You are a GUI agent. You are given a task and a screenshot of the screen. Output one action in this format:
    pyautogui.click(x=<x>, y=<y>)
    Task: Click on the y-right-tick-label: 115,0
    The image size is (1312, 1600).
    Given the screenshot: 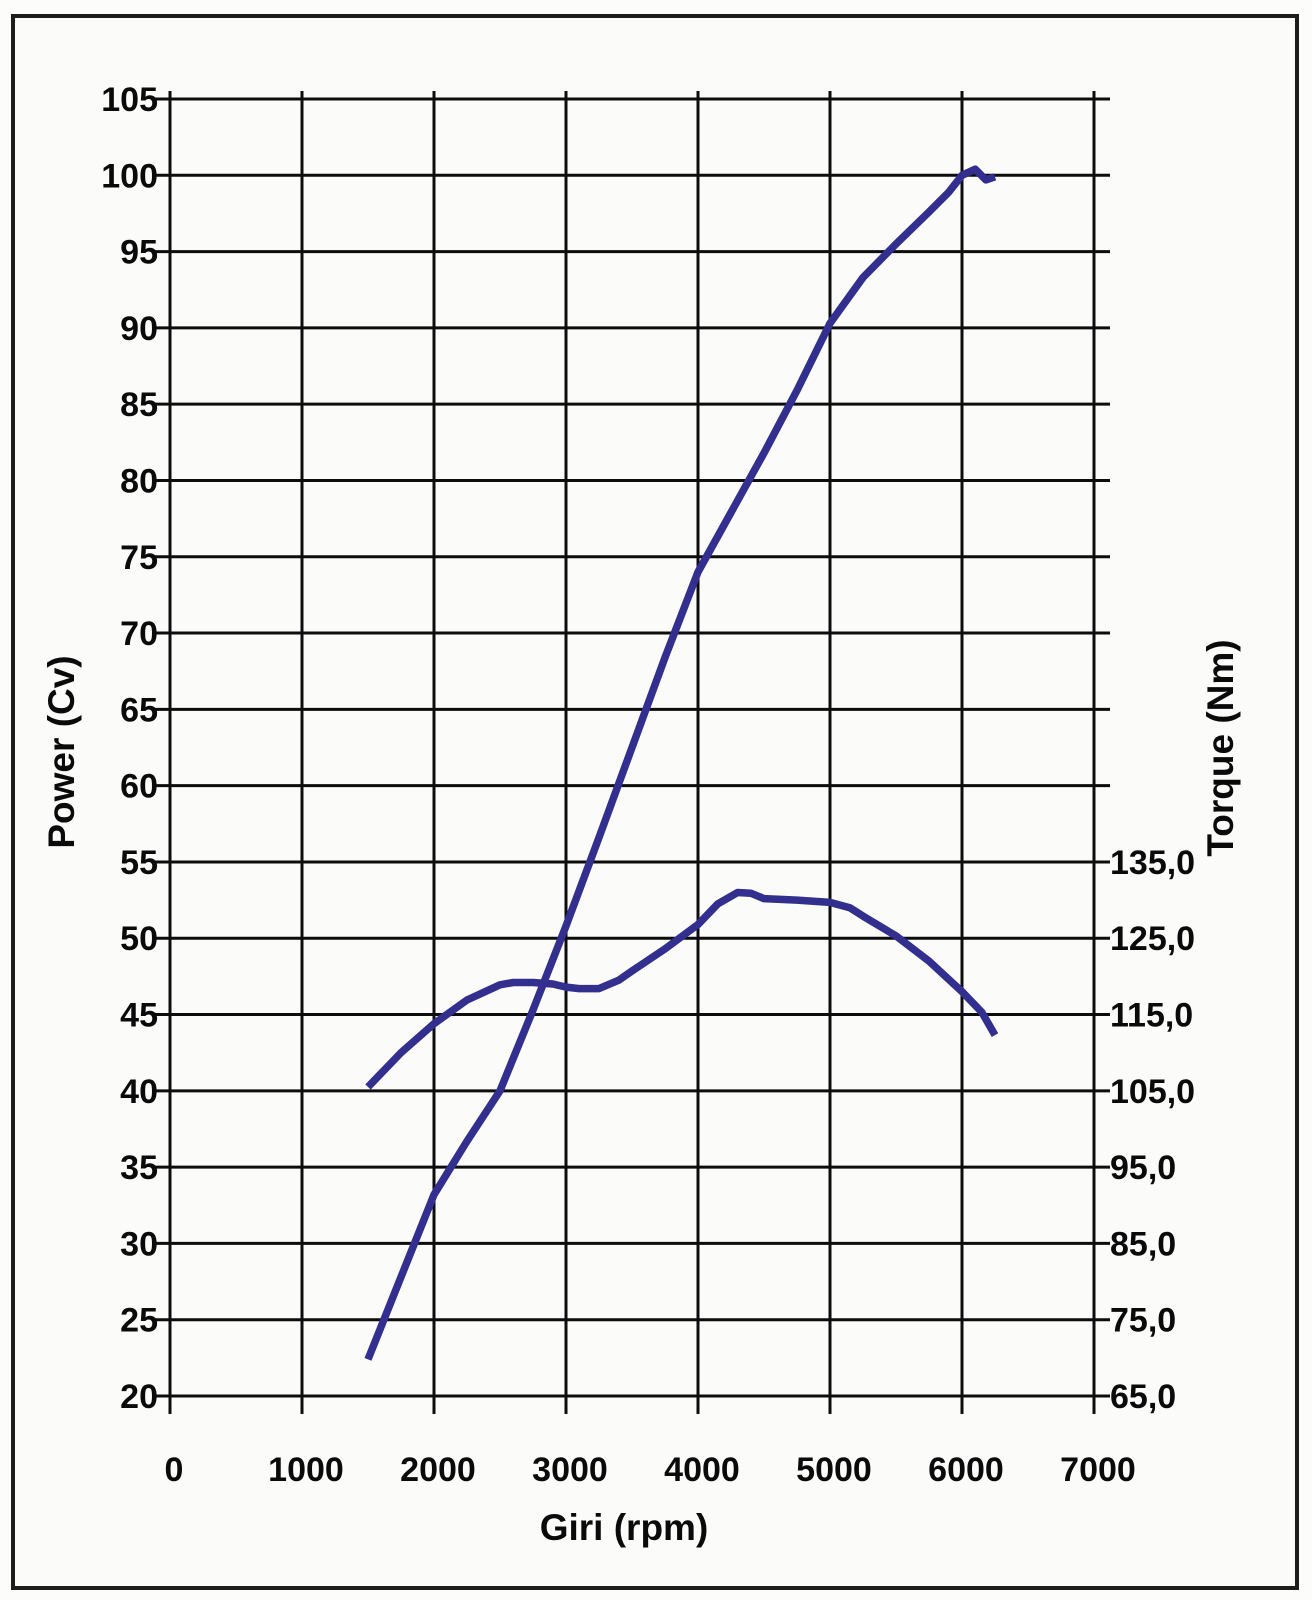 What is the action you would take?
    pyautogui.click(x=1151, y=1016)
    